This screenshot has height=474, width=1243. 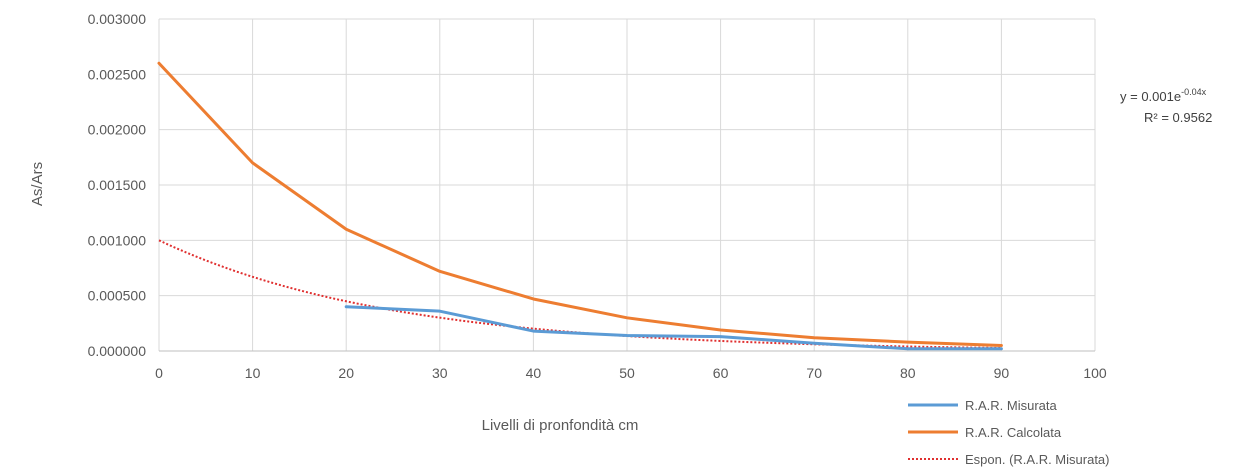 What do you see at coordinates (627, 373) in the screenshot?
I see `x-tick-label: 50` at bounding box center [627, 373].